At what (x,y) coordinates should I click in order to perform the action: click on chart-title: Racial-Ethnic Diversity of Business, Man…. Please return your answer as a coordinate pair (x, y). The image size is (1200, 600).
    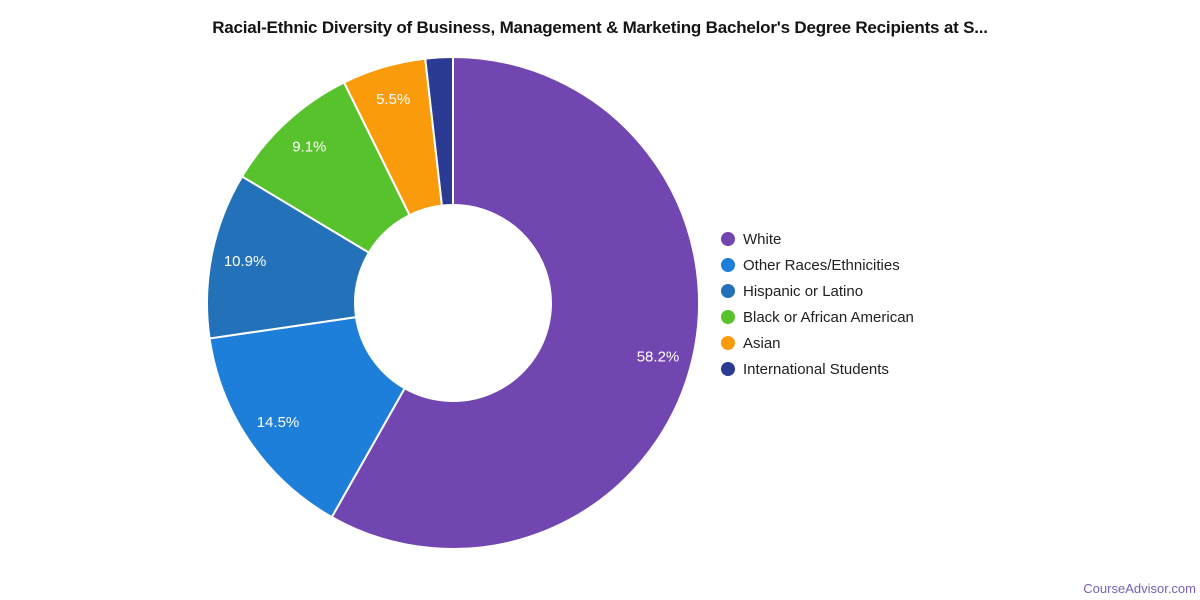
    Looking at the image, I should click on (600, 27).